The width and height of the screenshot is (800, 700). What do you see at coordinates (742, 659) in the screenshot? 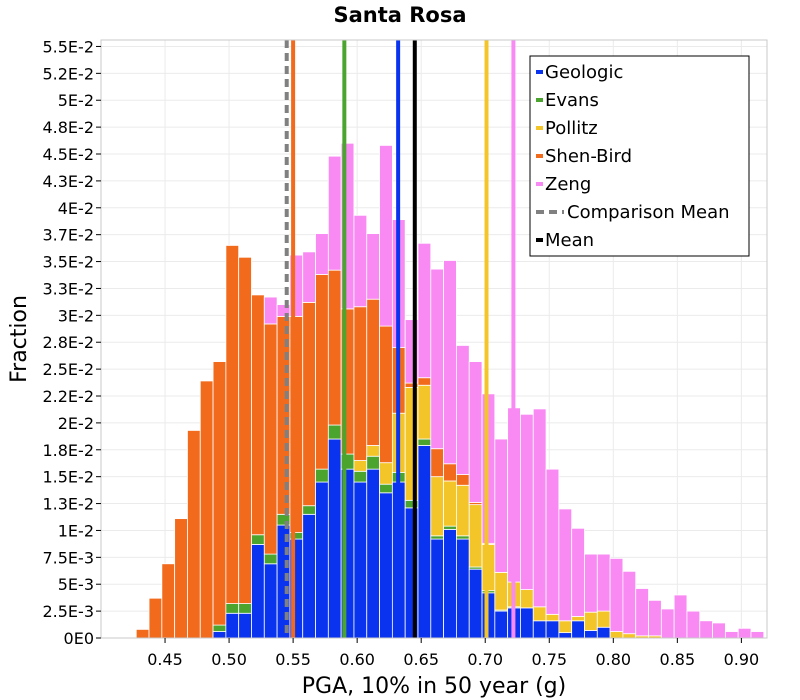
I see `x-tick-label: 0.90` at bounding box center [742, 659].